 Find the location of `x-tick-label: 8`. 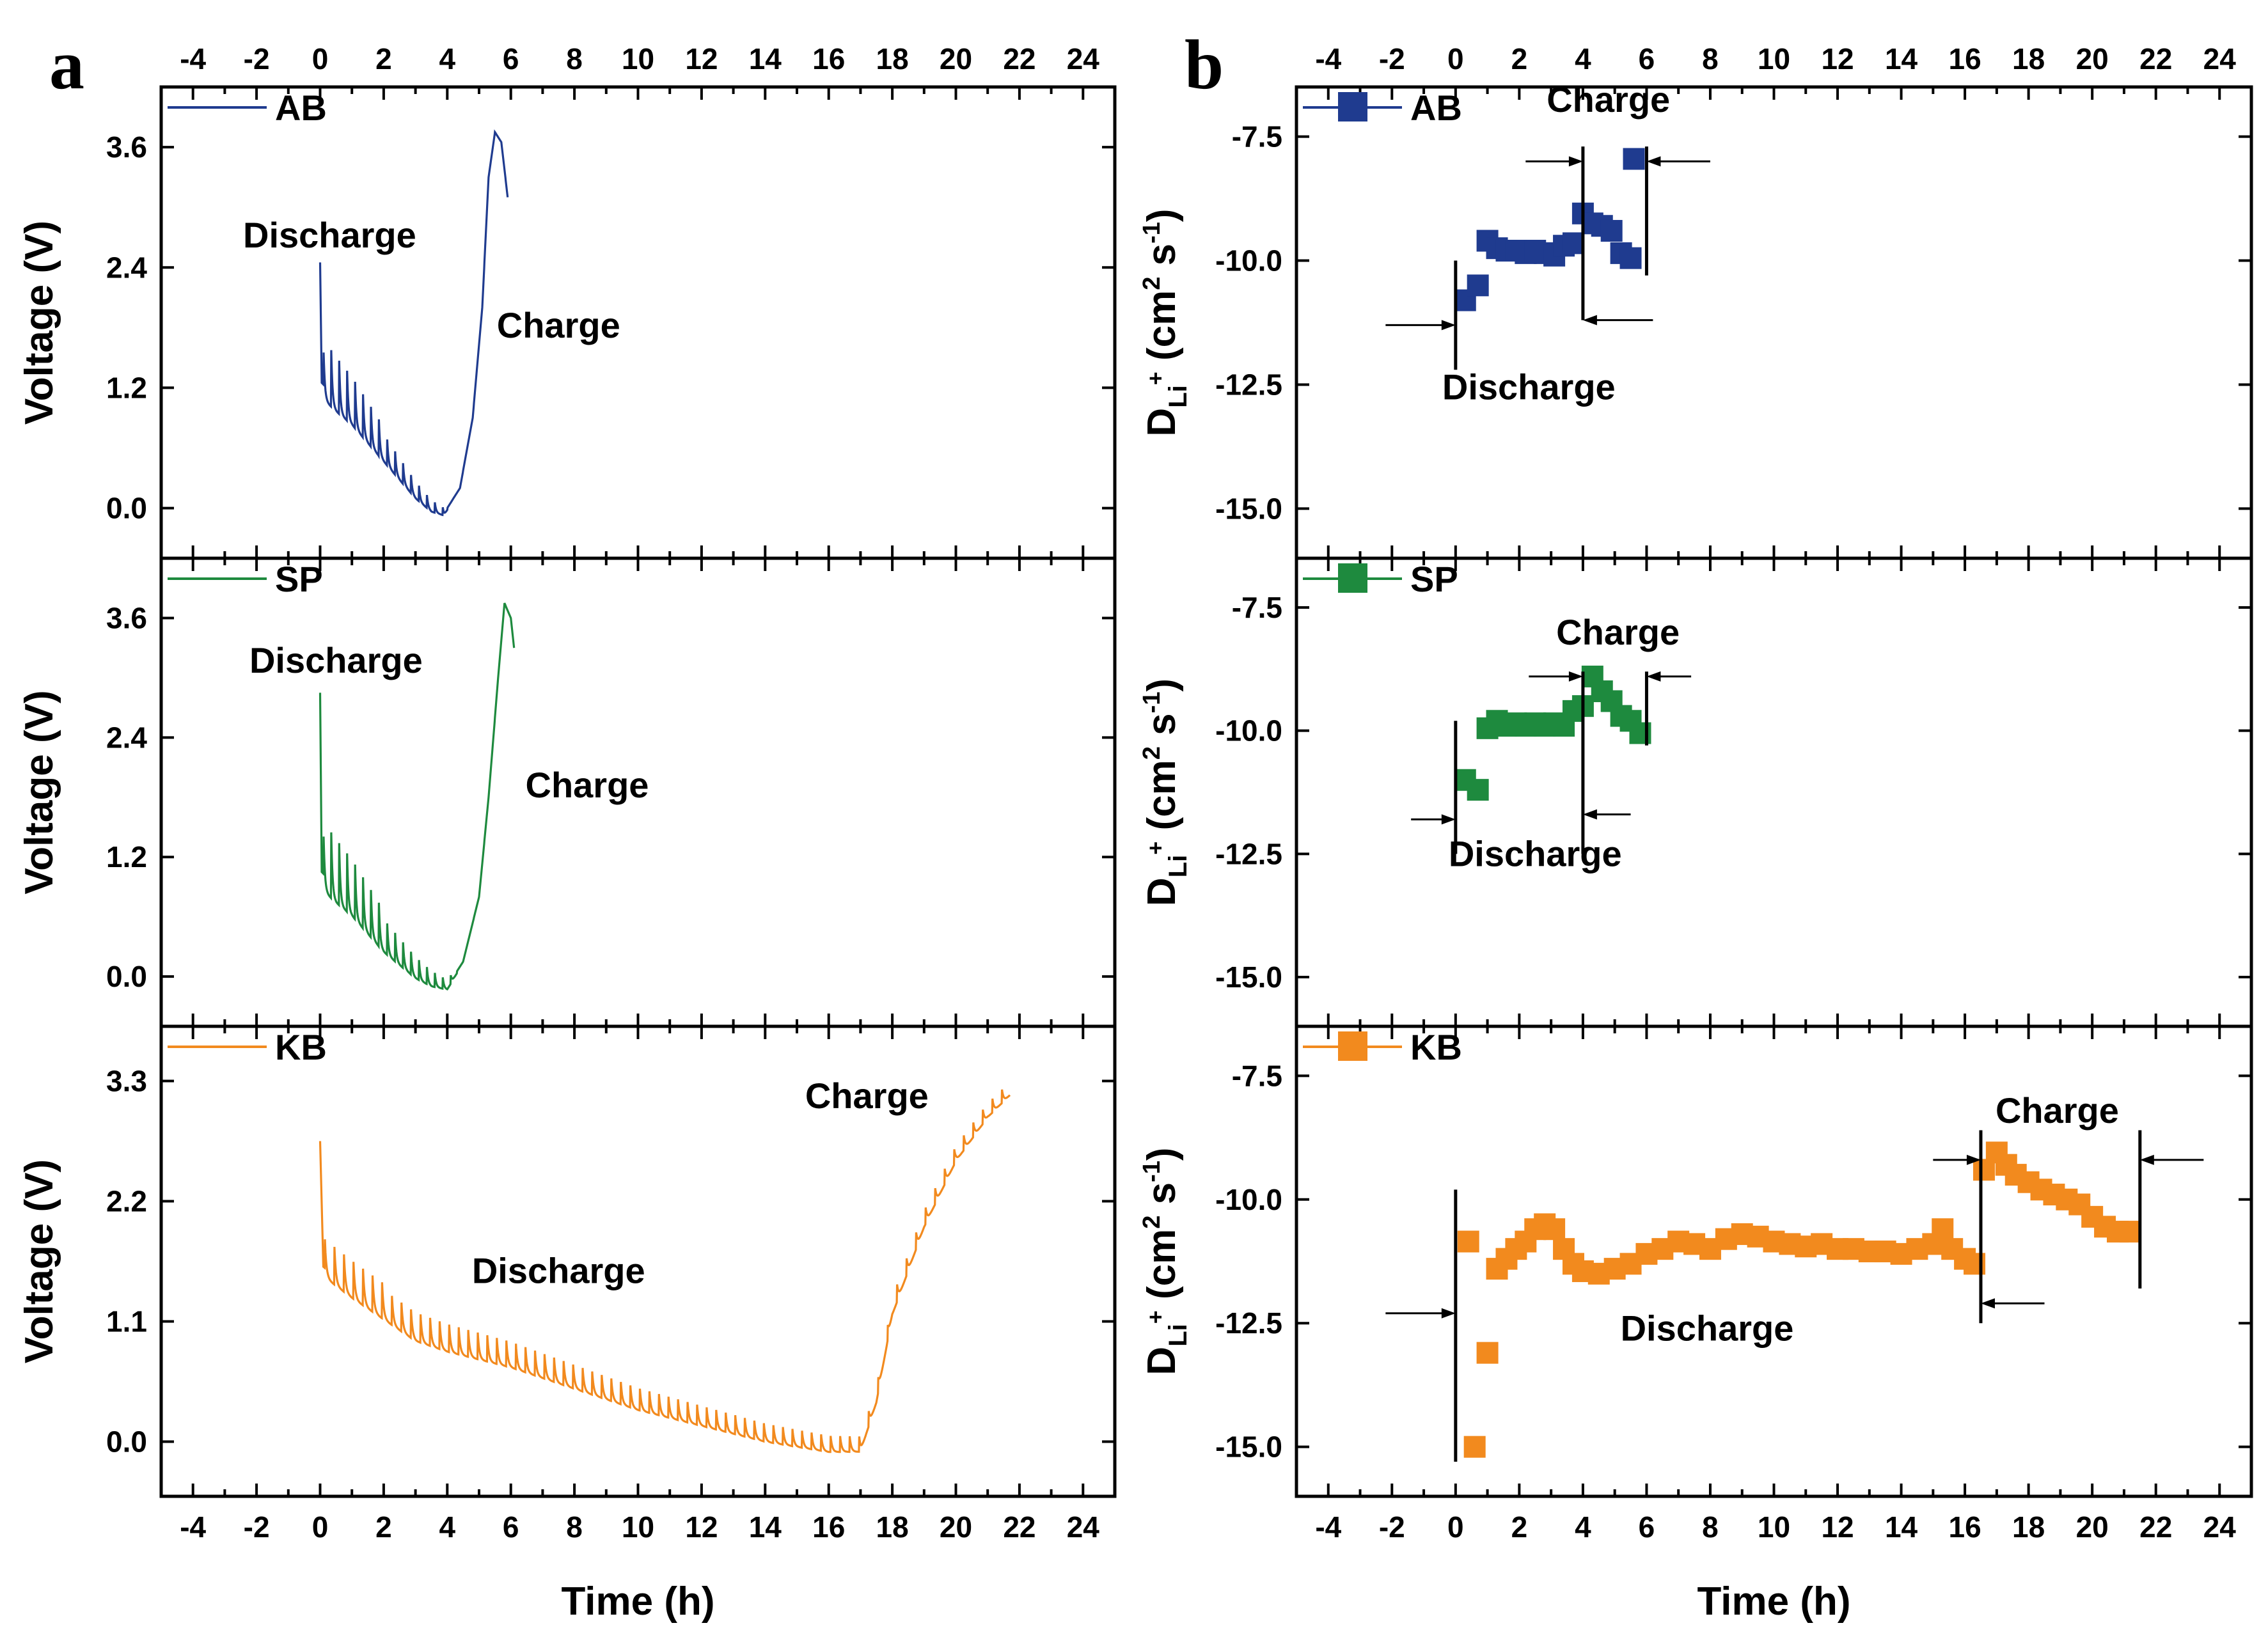

x-tick-label: 8 is located at coordinates (574, 1527).